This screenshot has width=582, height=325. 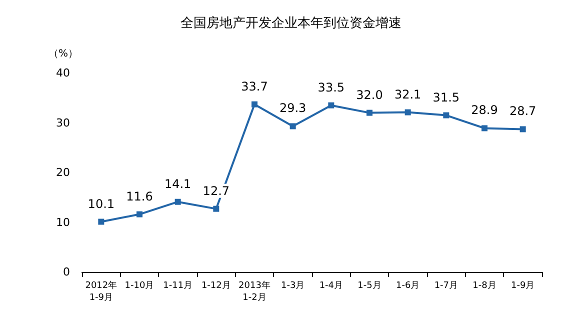 What do you see at coordinates (446, 286) in the screenshot?
I see `x-tick-label: 1-7月` at bounding box center [446, 286].